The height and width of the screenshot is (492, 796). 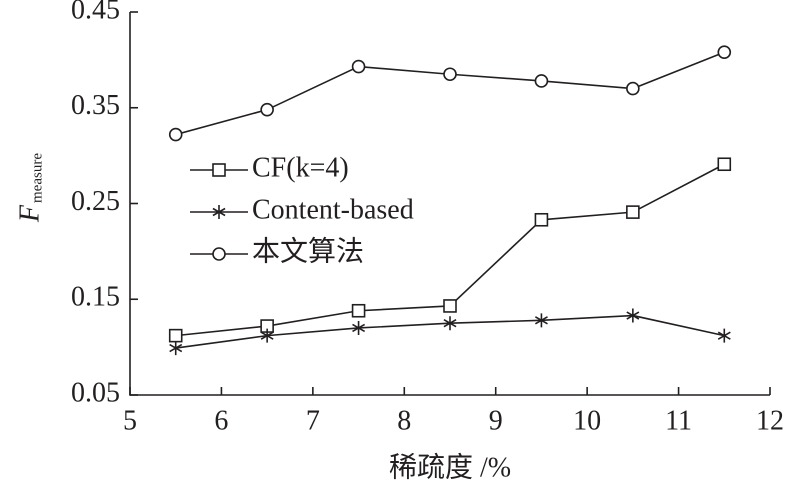 I want to click on y-tick-label: 0.45, so click(x=95, y=12).